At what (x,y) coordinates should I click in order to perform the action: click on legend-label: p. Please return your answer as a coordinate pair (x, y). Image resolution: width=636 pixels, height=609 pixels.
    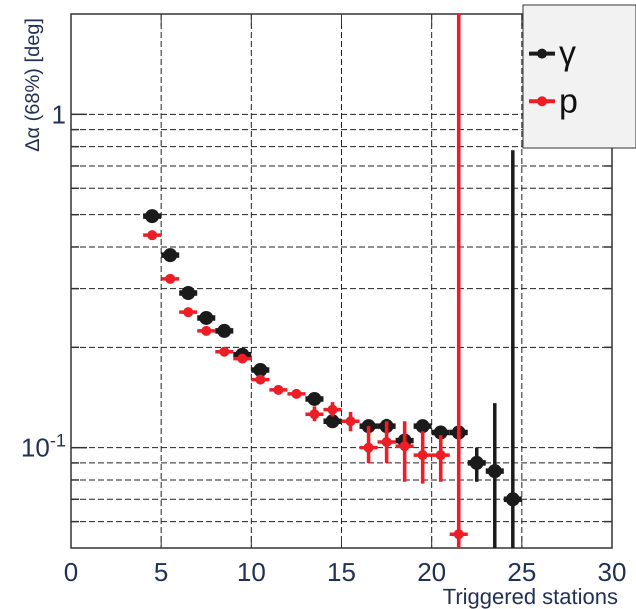
    Looking at the image, I should click on (568, 101).